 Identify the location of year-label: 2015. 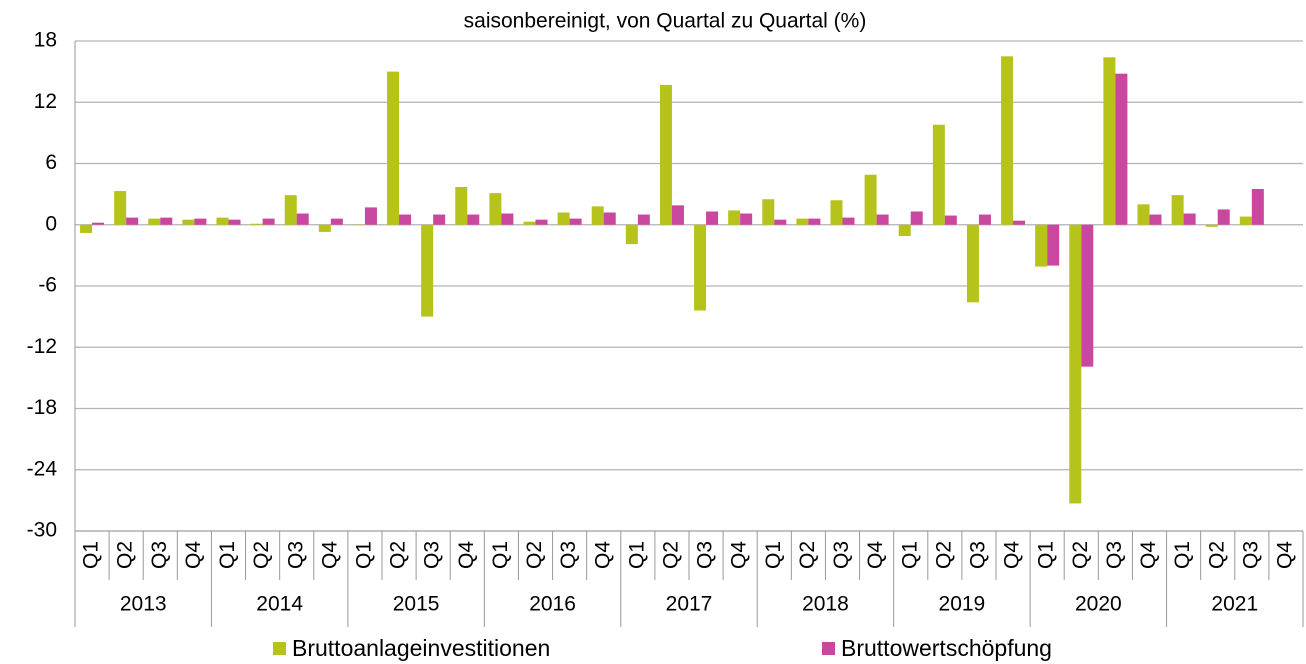
(416, 604).